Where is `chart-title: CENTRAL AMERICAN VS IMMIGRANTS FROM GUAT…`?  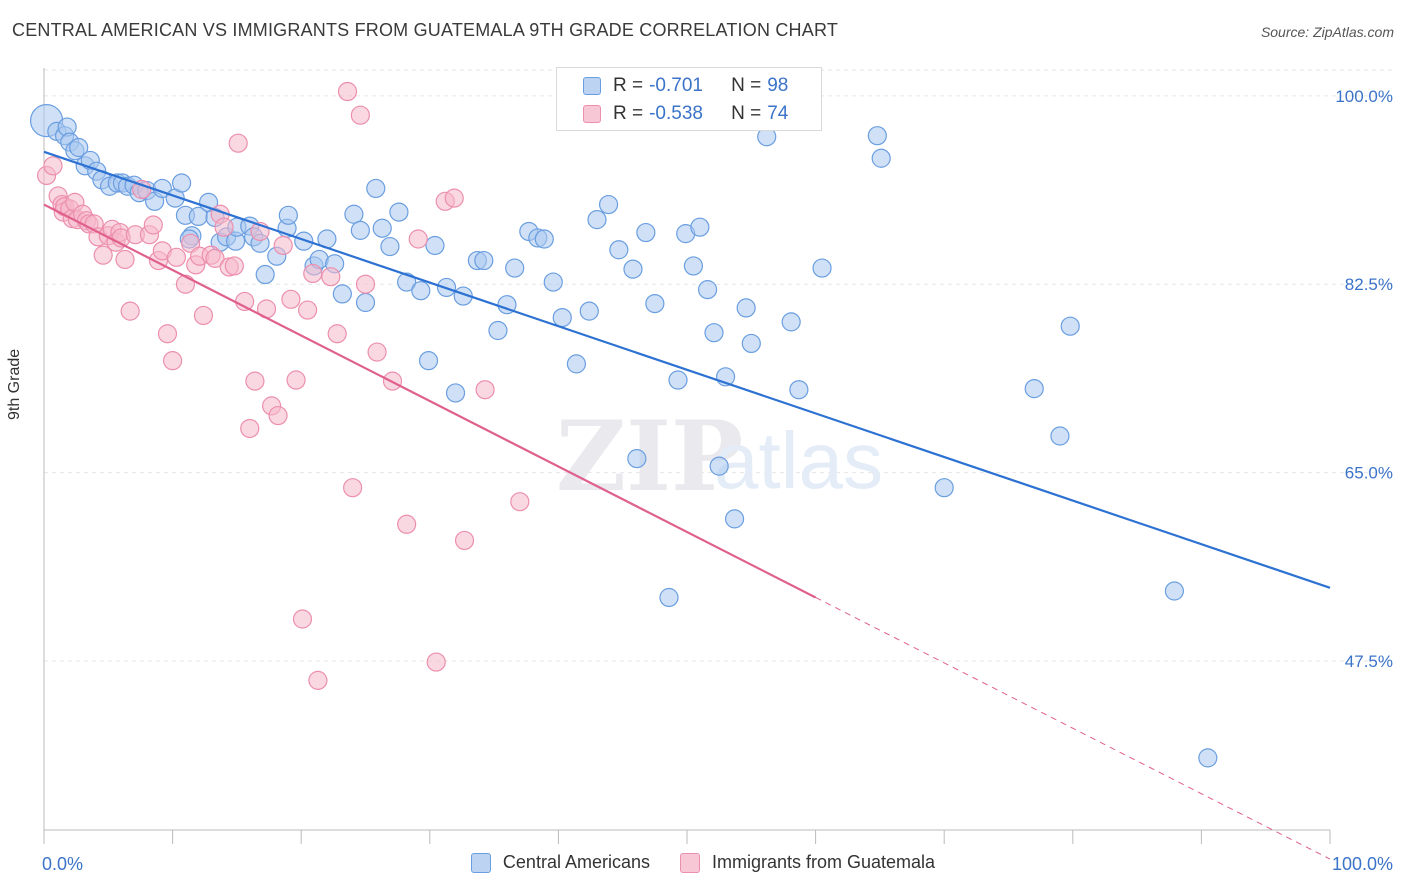
chart-title: CENTRAL AMERICAN VS IMMIGRANTS FROM GUAT… is located at coordinates (425, 30).